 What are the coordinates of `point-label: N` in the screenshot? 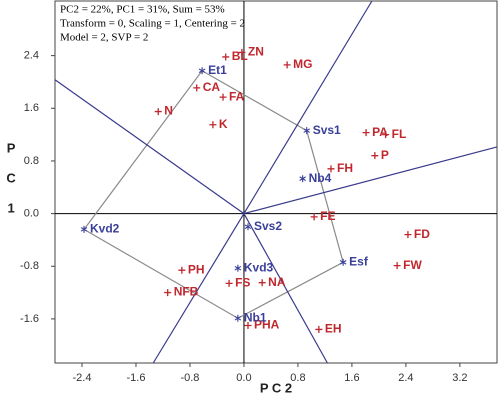 It's located at (168, 111).